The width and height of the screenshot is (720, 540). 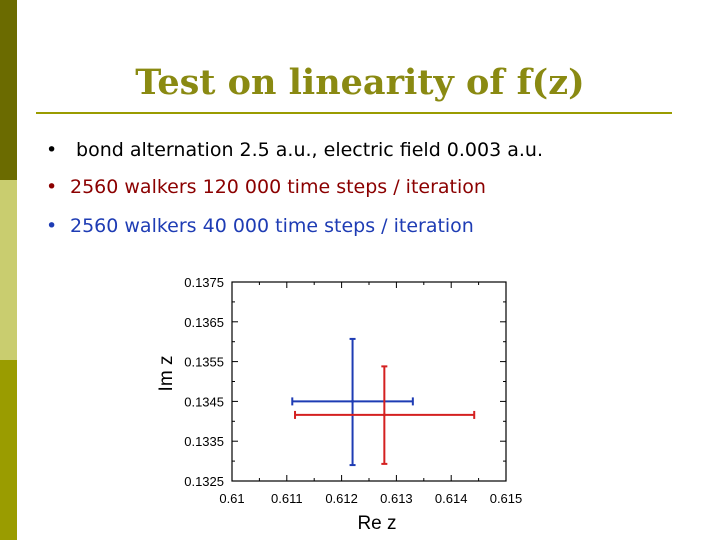 I want to click on x-tick-label: 0.612, so click(x=341, y=498).